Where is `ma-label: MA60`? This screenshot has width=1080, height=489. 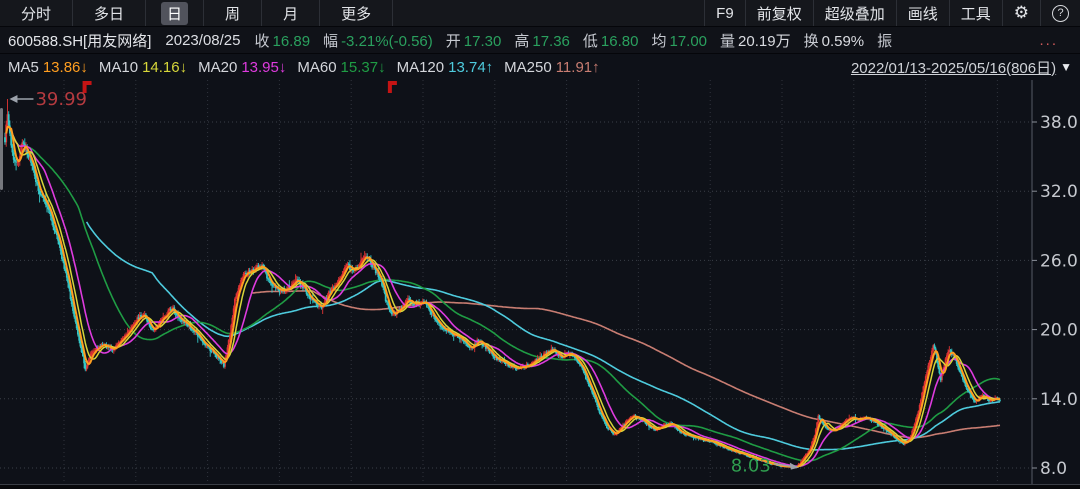
ma-label: MA60 is located at coordinates (317, 67).